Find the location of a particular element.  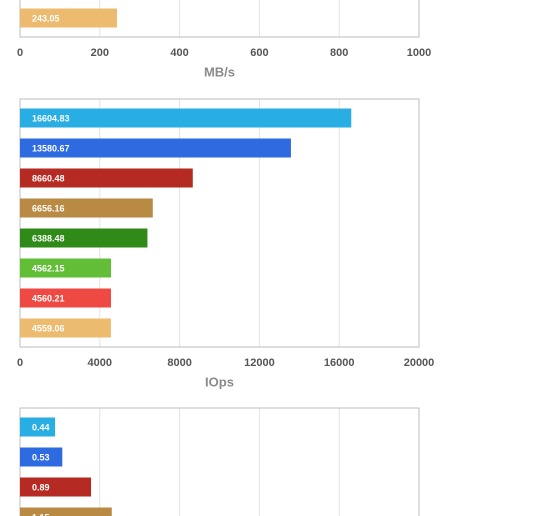

bar-value-label: 8660.48 is located at coordinates (48, 178).